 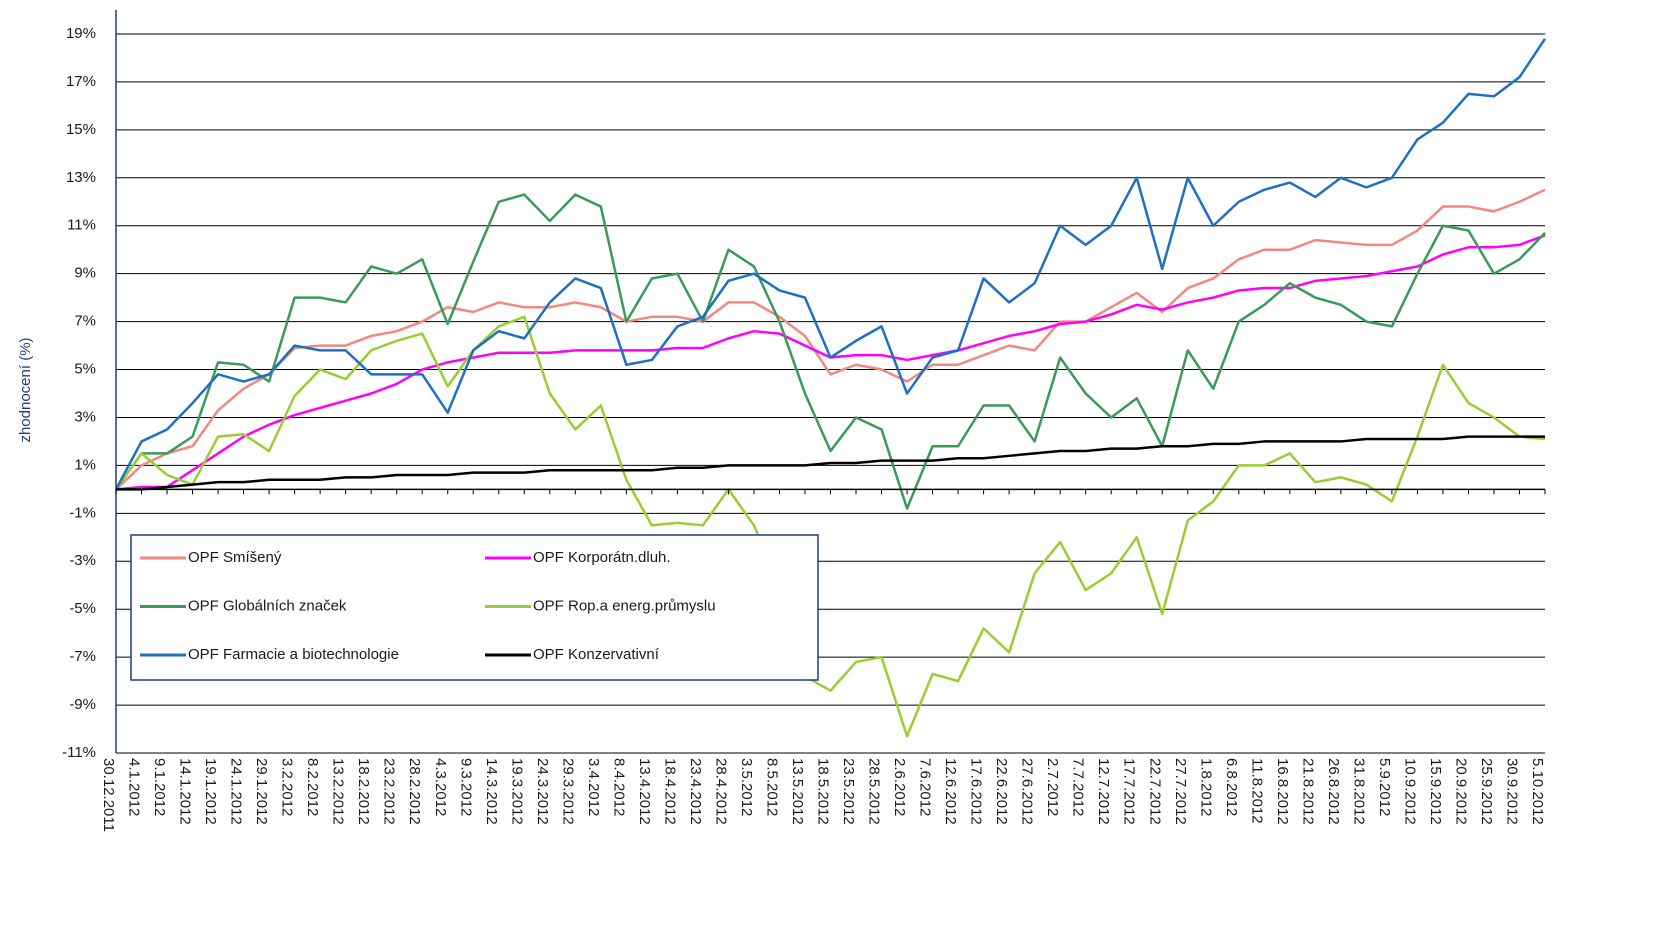 I want to click on x-tick-label: 30.12.2011, so click(x=108, y=795).